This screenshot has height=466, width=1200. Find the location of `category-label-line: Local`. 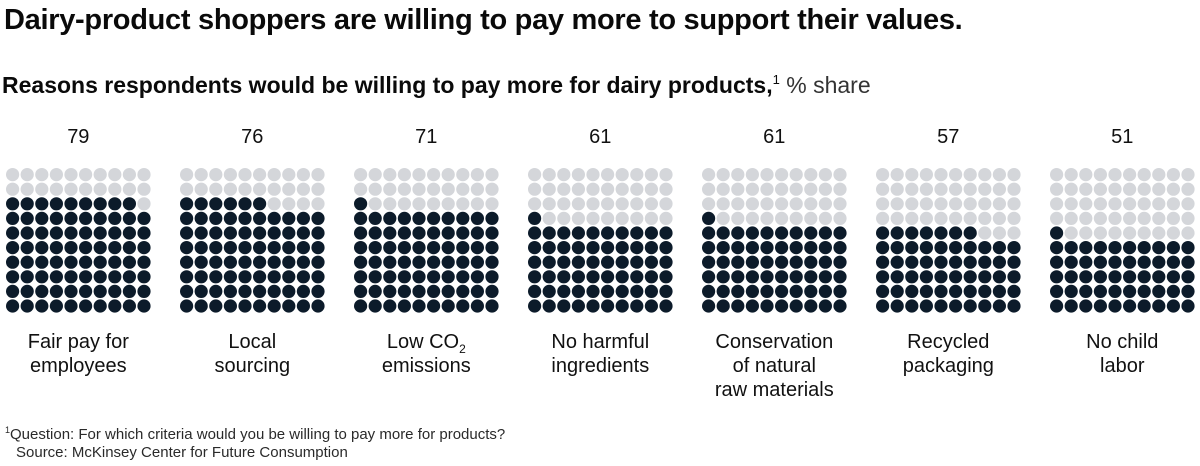

category-label-line: Local is located at coordinates (252, 342).